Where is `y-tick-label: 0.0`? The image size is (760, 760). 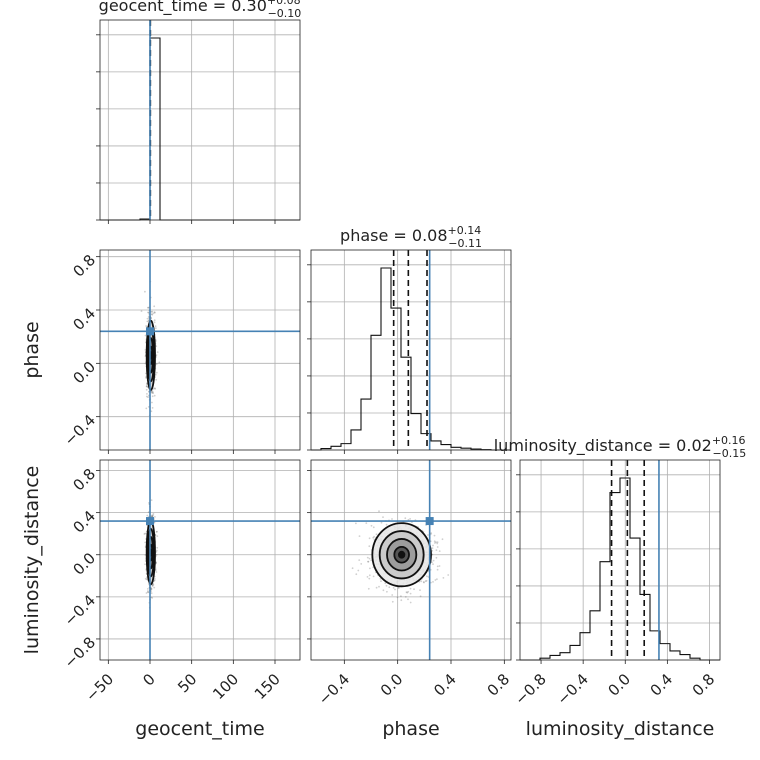
y-tick-label: 0.0 is located at coordinates (84, 564).